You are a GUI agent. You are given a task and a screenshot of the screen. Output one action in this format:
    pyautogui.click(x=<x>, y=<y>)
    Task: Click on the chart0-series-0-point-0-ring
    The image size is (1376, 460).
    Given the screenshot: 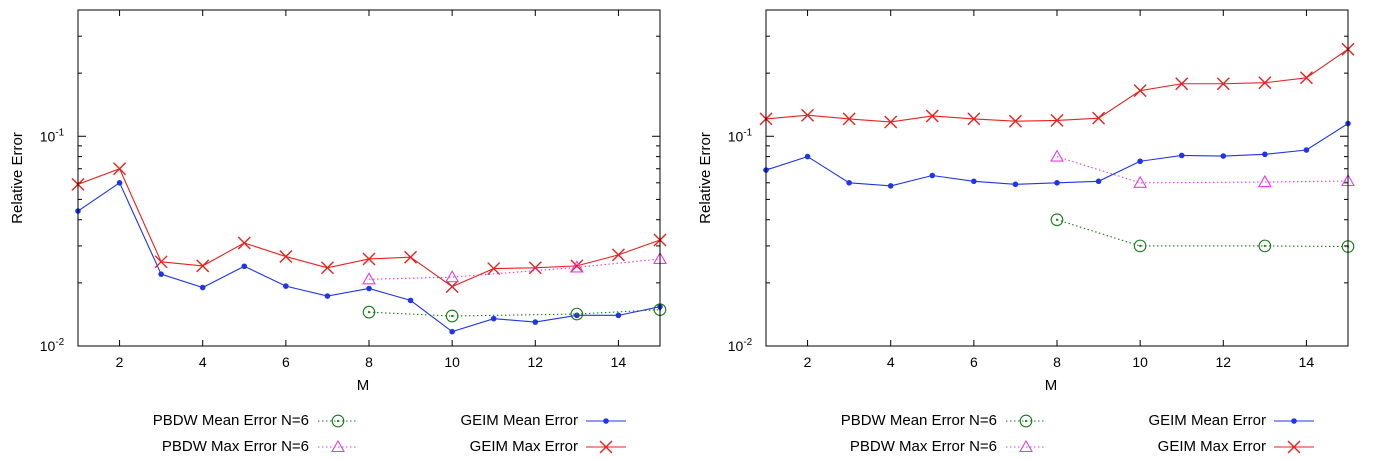 What is the action you would take?
    pyautogui.click(x=369, y=312)
    